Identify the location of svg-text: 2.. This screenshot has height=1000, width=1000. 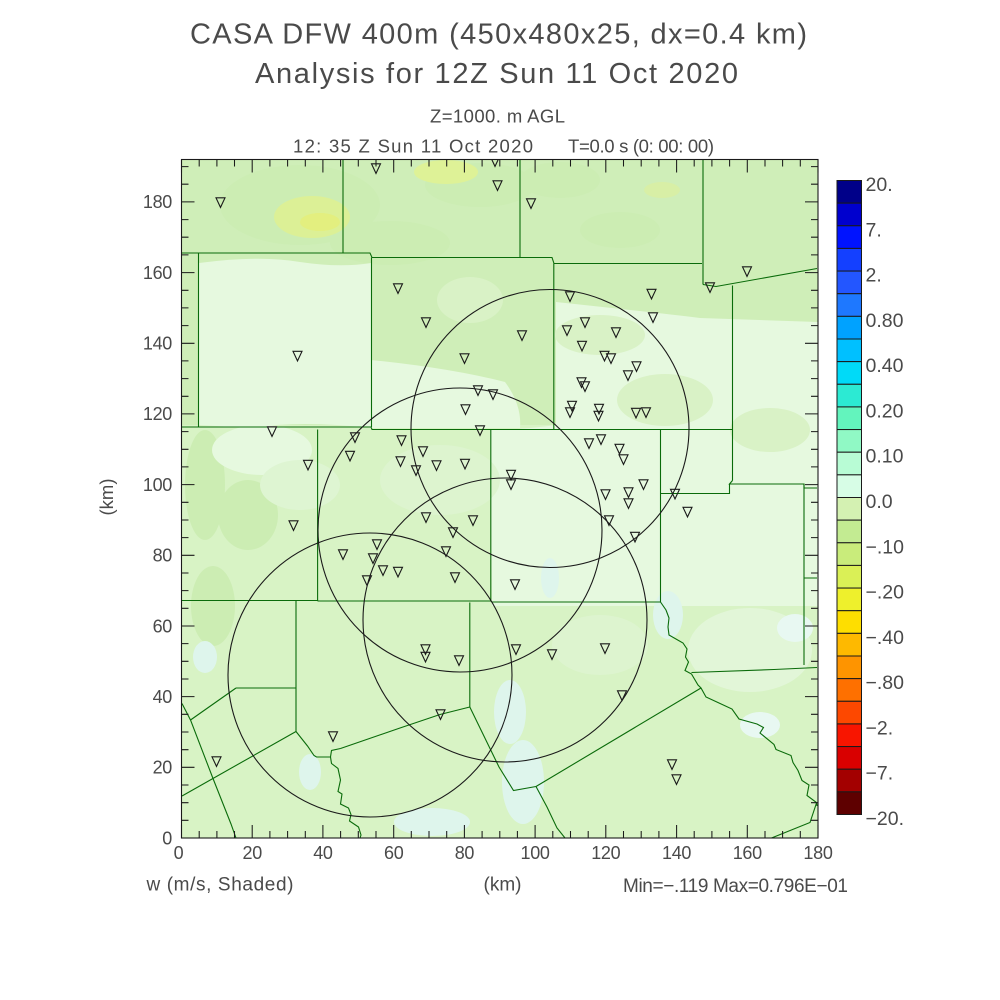
(874, 276).